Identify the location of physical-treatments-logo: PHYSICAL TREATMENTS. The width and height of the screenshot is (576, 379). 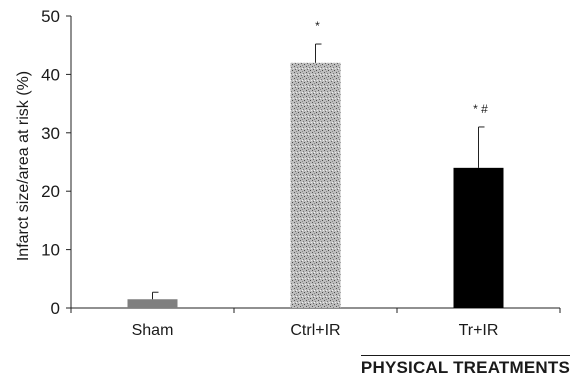
(465, 366).